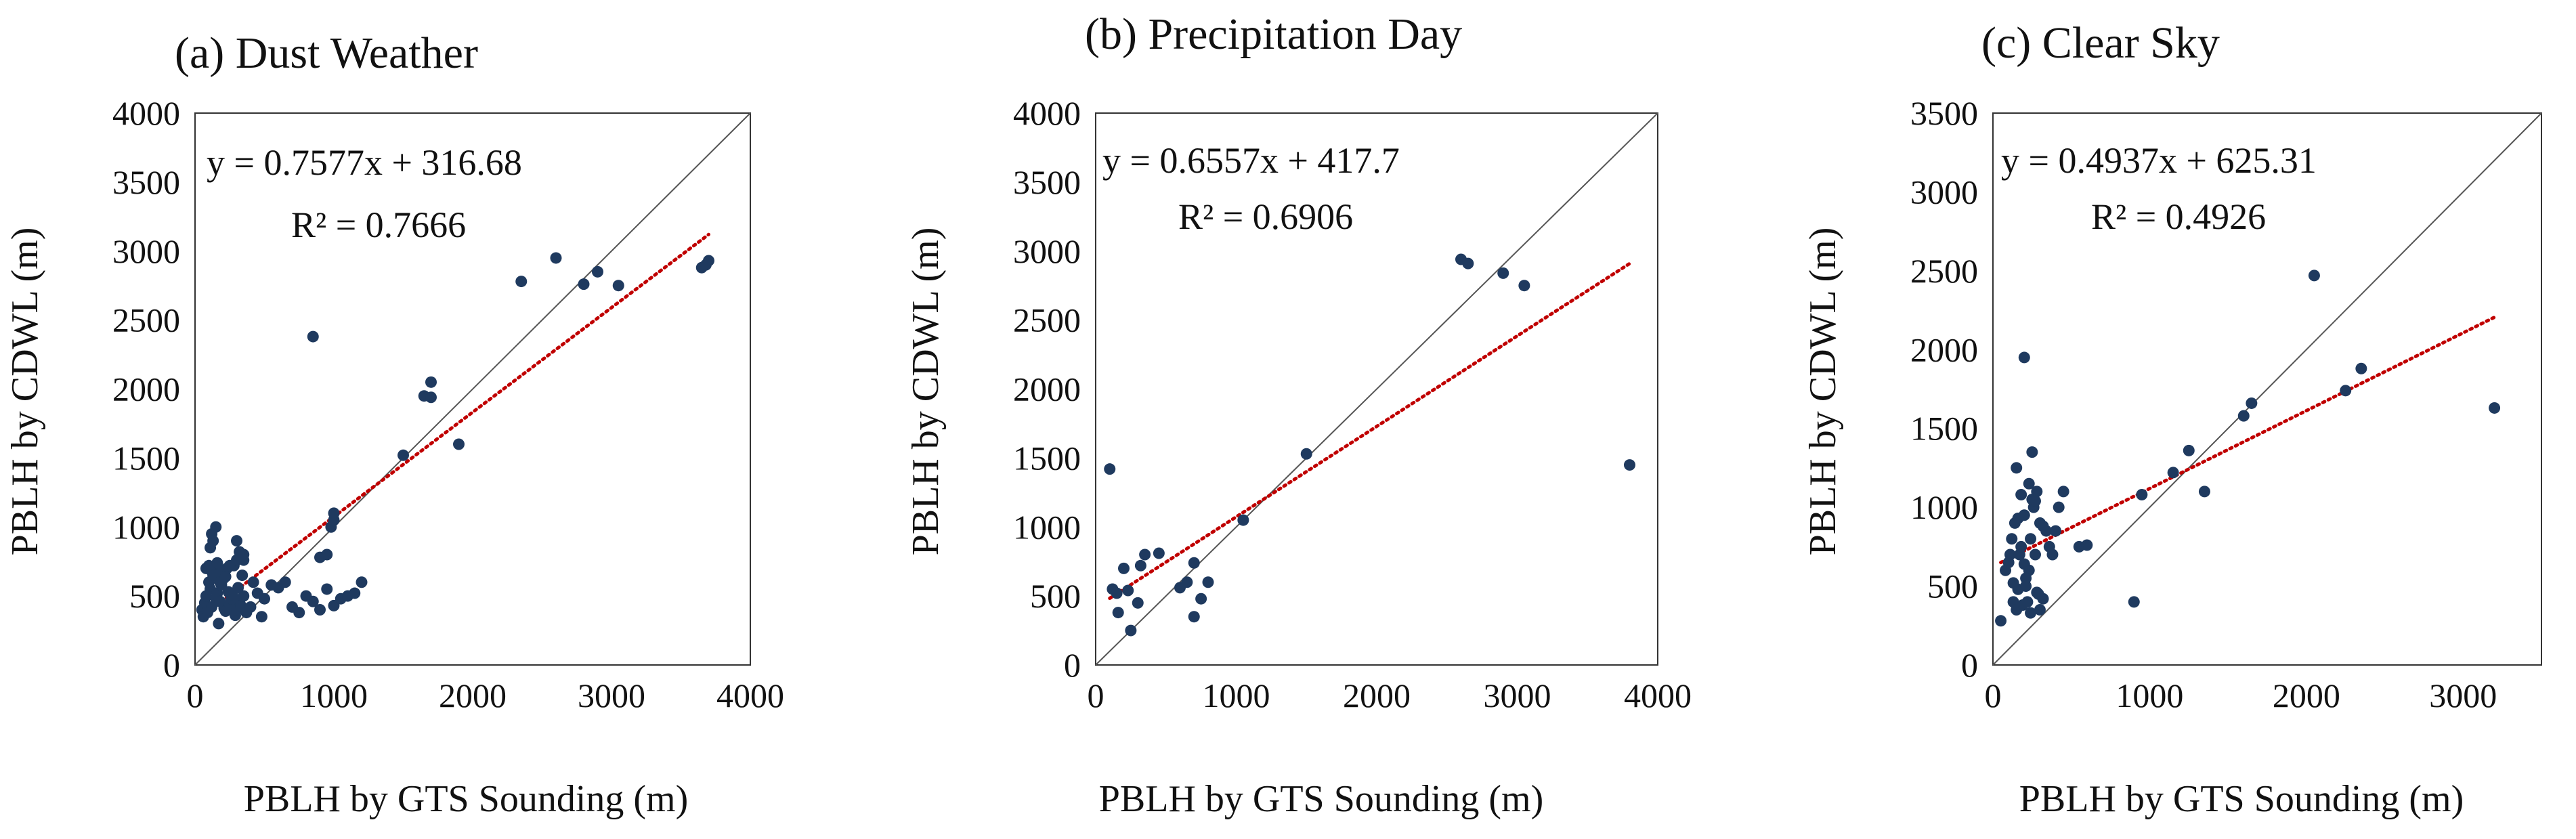  Describe the element at coordinates (1047, 527) in the screenshot. I see `y-tick-label: 1000` at that location.